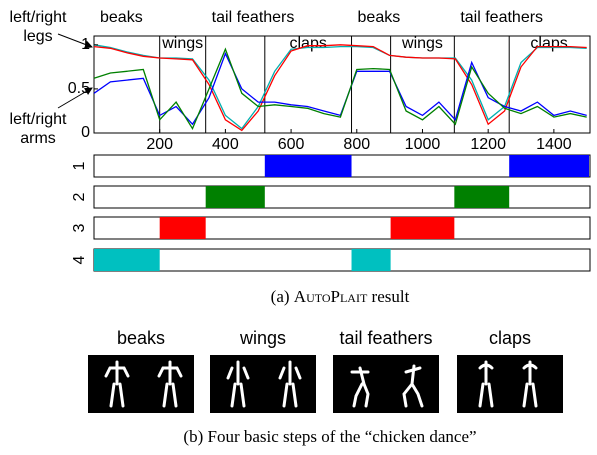  What do you see at coordinates (356, 144) in the screenshot?
I see `x-tick-label: 800` at bounding box center [356, 144].